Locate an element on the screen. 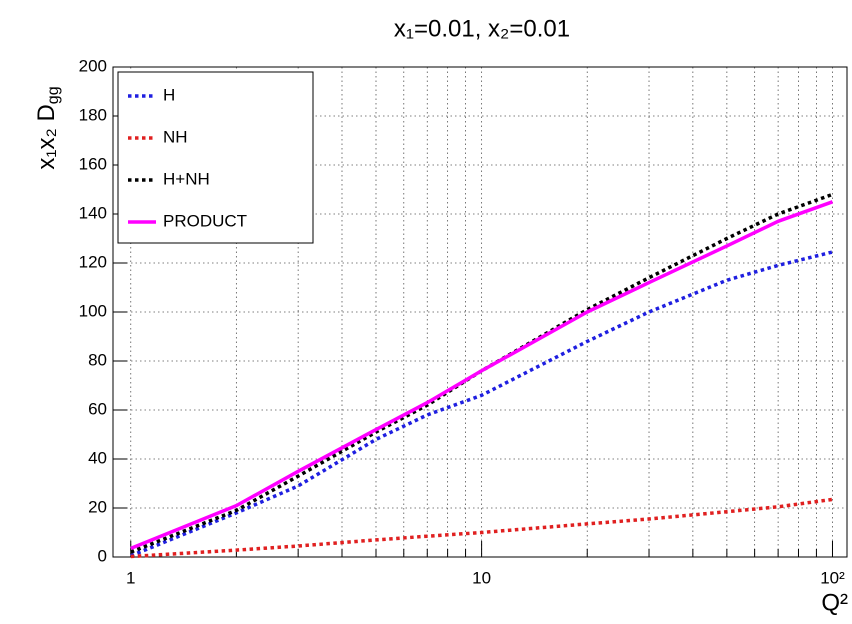 The width and height of the screenshot is (852, 624). y-axis-label: x₁x₂ Dgg is located at coordinates (47, 127).